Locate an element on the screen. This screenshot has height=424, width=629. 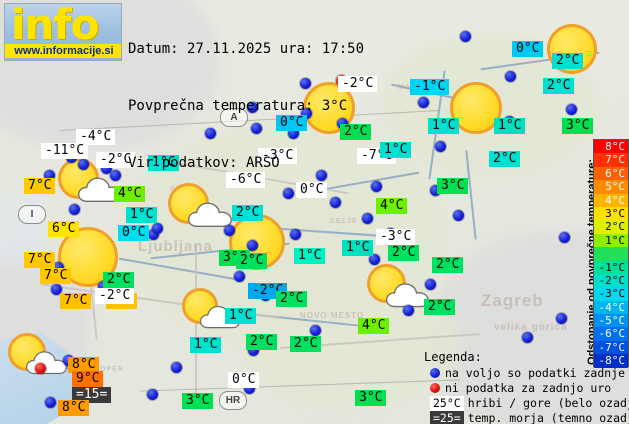
station-dot-no-data is located at coordinates (40, 368).